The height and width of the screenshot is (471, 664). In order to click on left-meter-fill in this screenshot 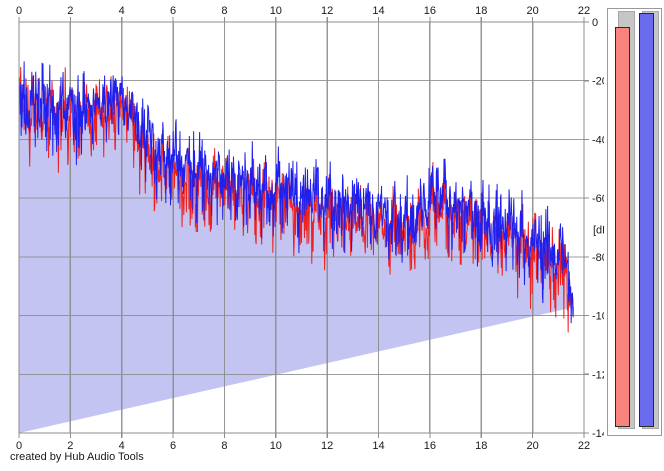, I will do `click(622, 226)`.